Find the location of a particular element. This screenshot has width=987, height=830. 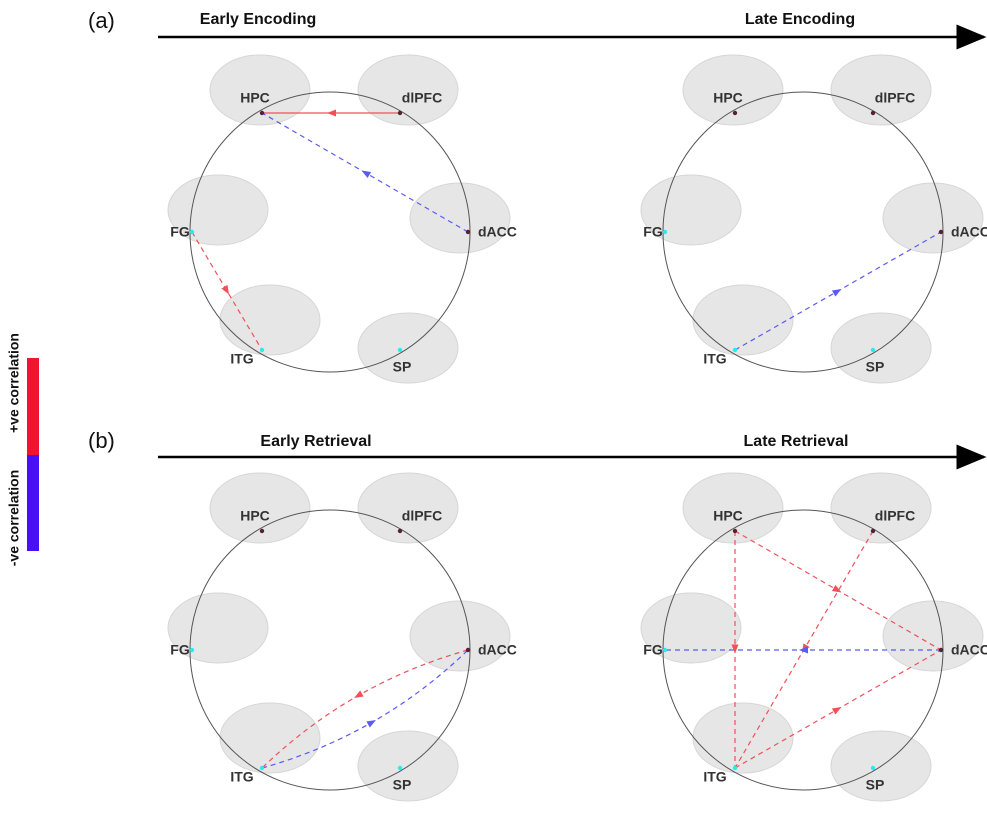

row-tag: (b) is located at coordinates (101, 440).